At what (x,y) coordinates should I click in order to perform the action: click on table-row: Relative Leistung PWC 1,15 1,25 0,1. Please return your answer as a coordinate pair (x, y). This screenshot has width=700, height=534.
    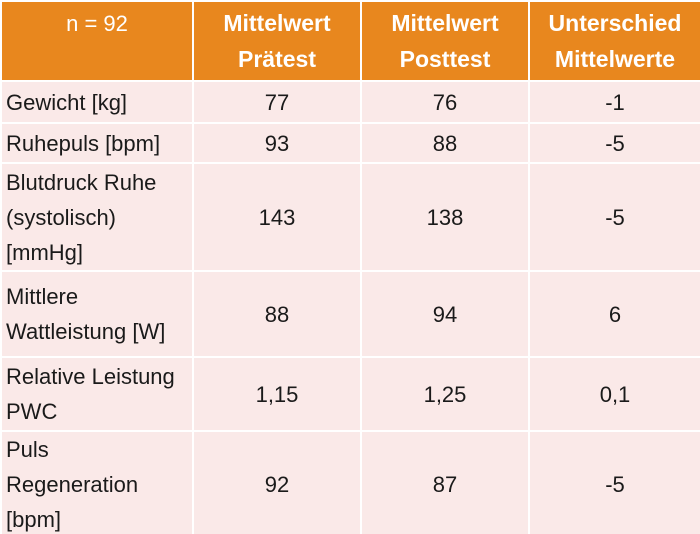
    Looking at the image, I should click on (350, 394).